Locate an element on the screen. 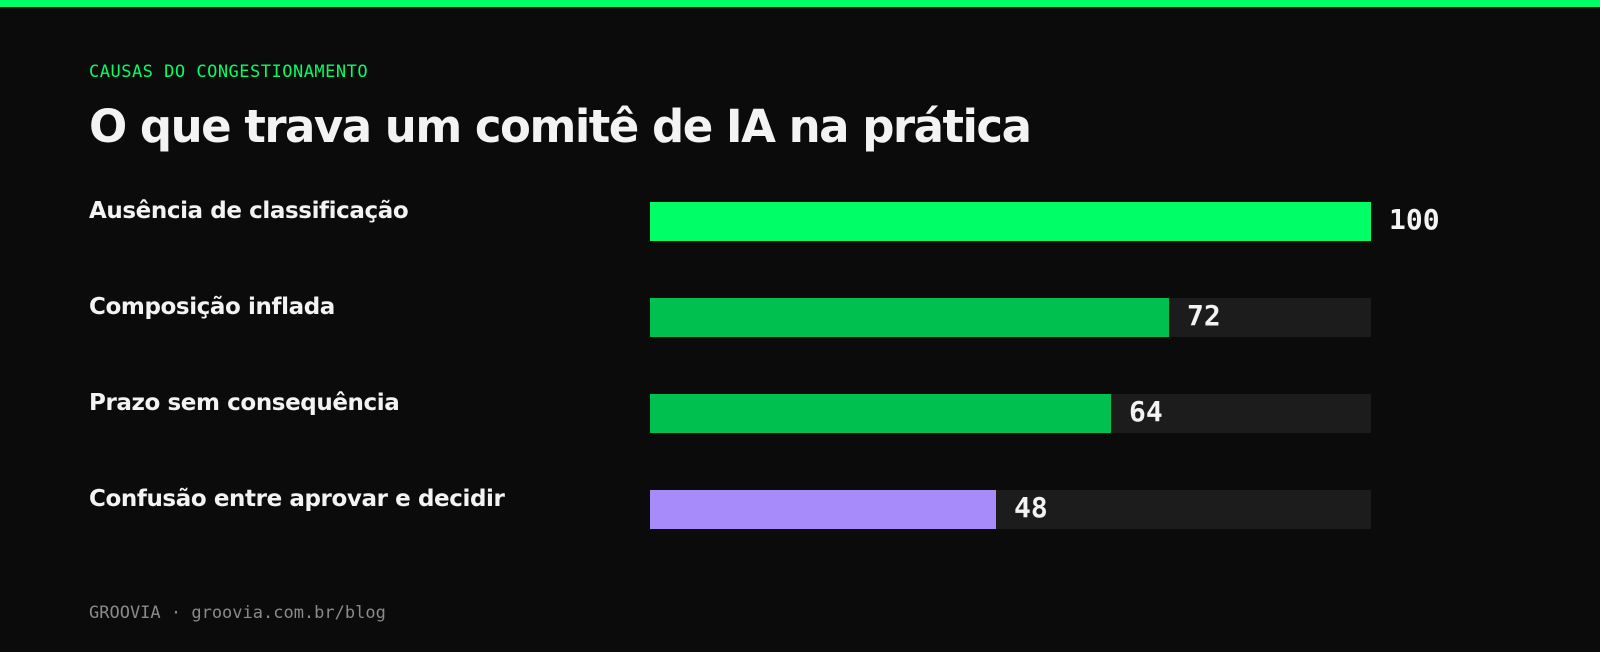 This screenshot has width=1600, height=652. bar-category-label: Ausência de classificação is located at coordinates (249, 211).